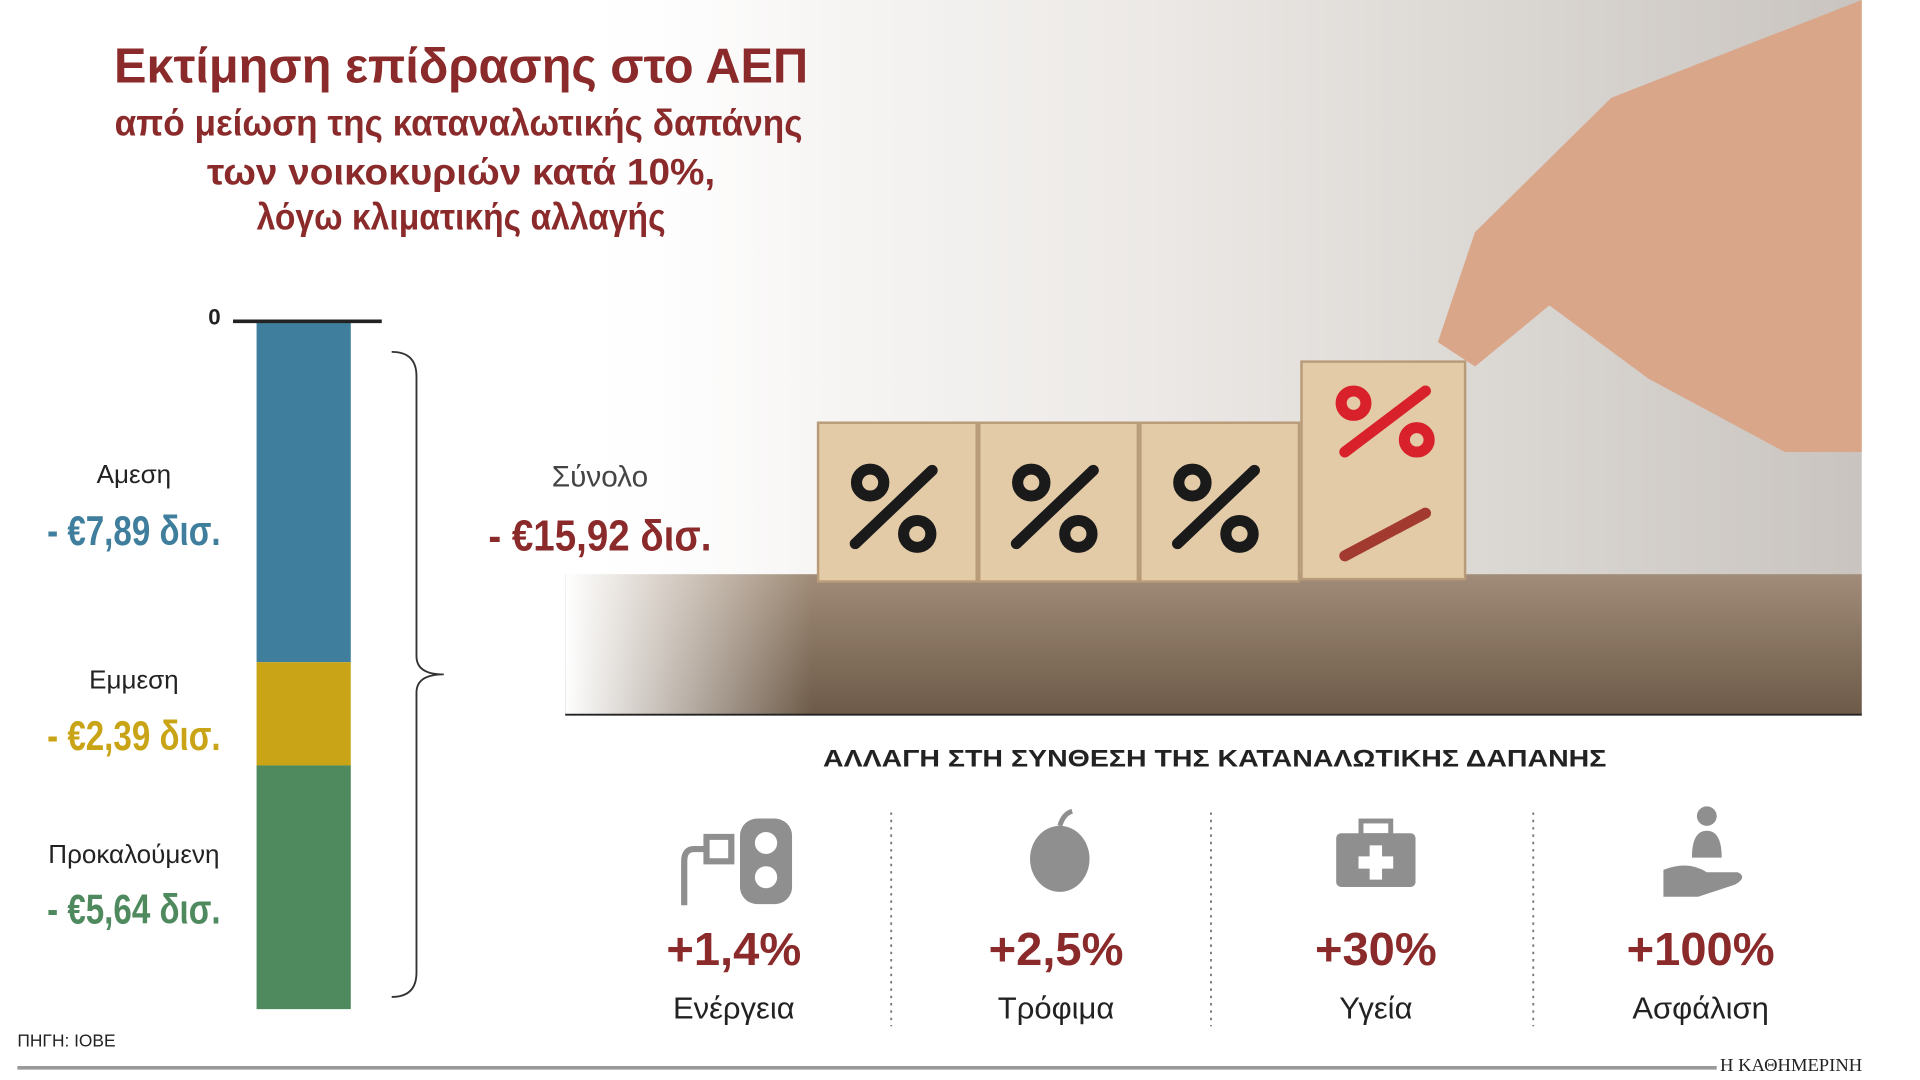 The height and width of the screenshot is (1080, 1920). What do you see at coordinates (1376, 950) in the screenshot?
I see `change-value: +30%` at bounding box center [1376, 950].